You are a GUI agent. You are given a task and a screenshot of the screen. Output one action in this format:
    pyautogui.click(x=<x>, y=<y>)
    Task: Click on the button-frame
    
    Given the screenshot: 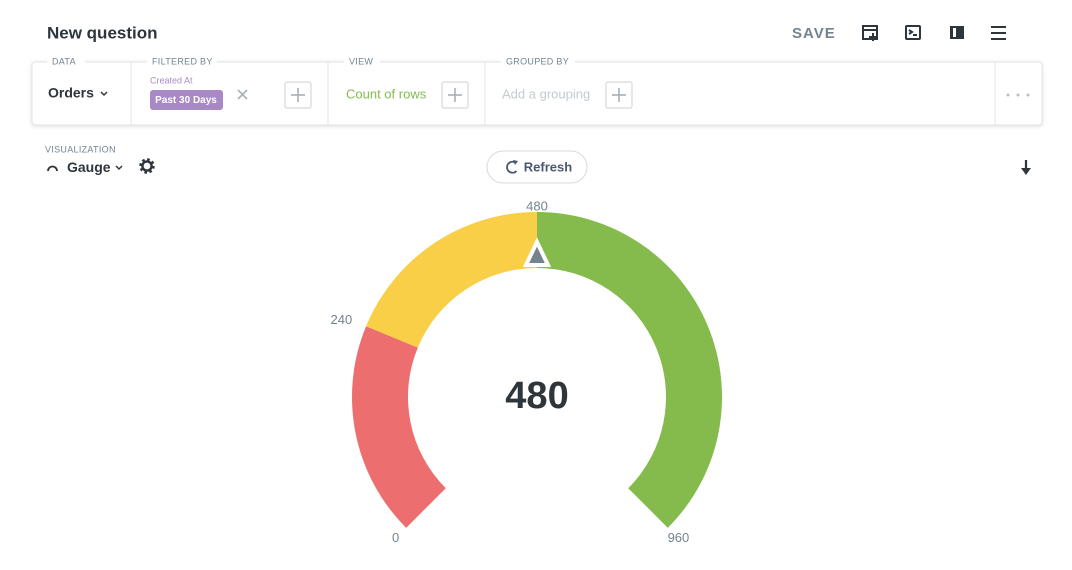 What is the action you would take?
    pyautogui.click(x=537, y=167)
    